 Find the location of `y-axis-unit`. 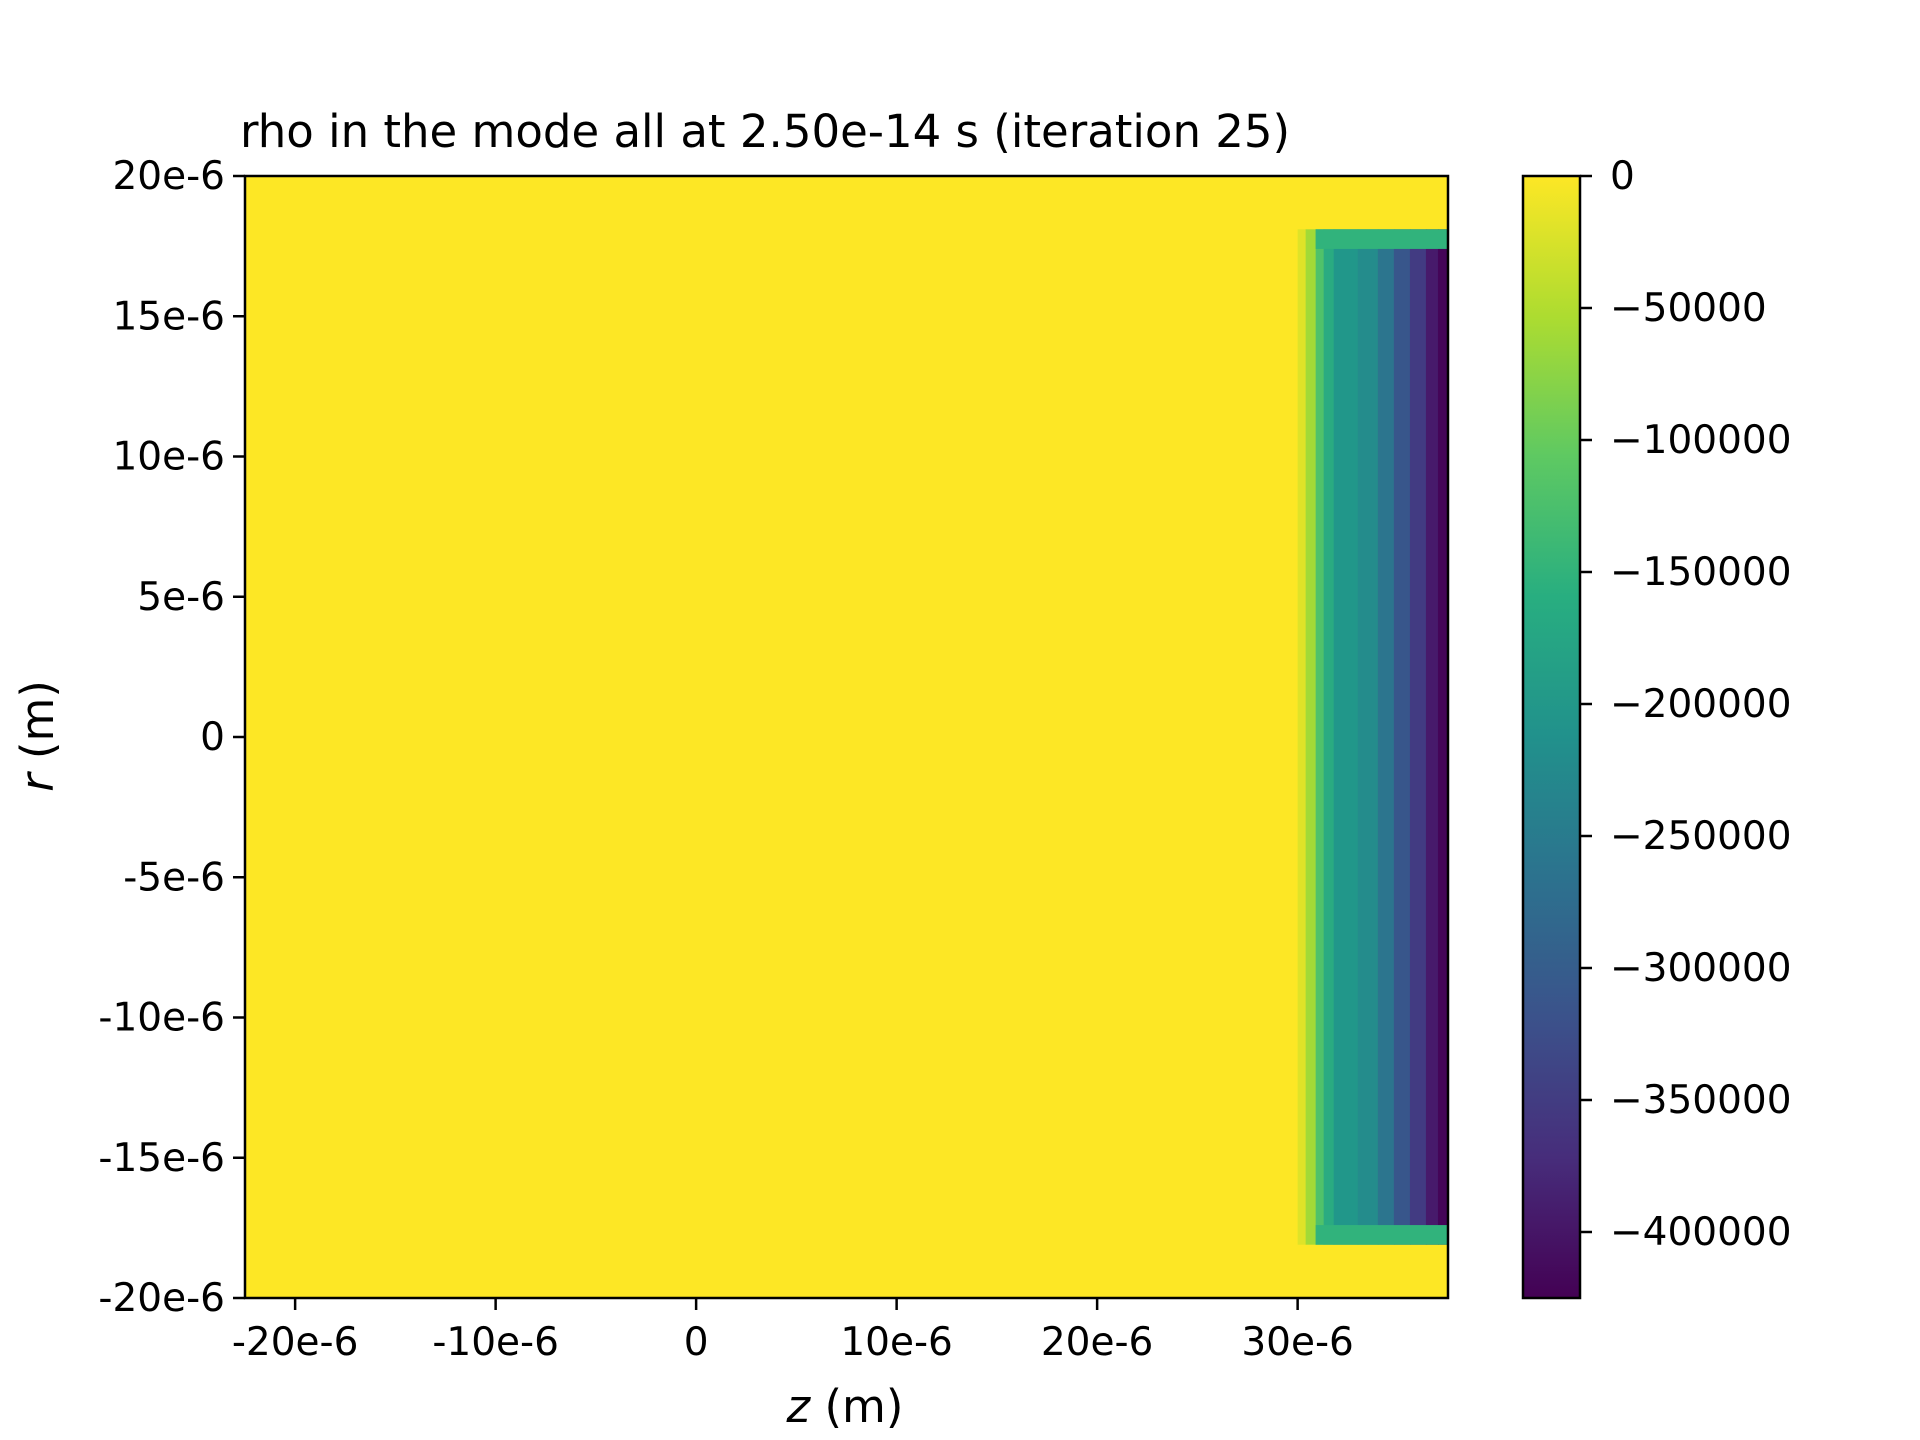

y-axis-unit is located at coordinates (37, 766).